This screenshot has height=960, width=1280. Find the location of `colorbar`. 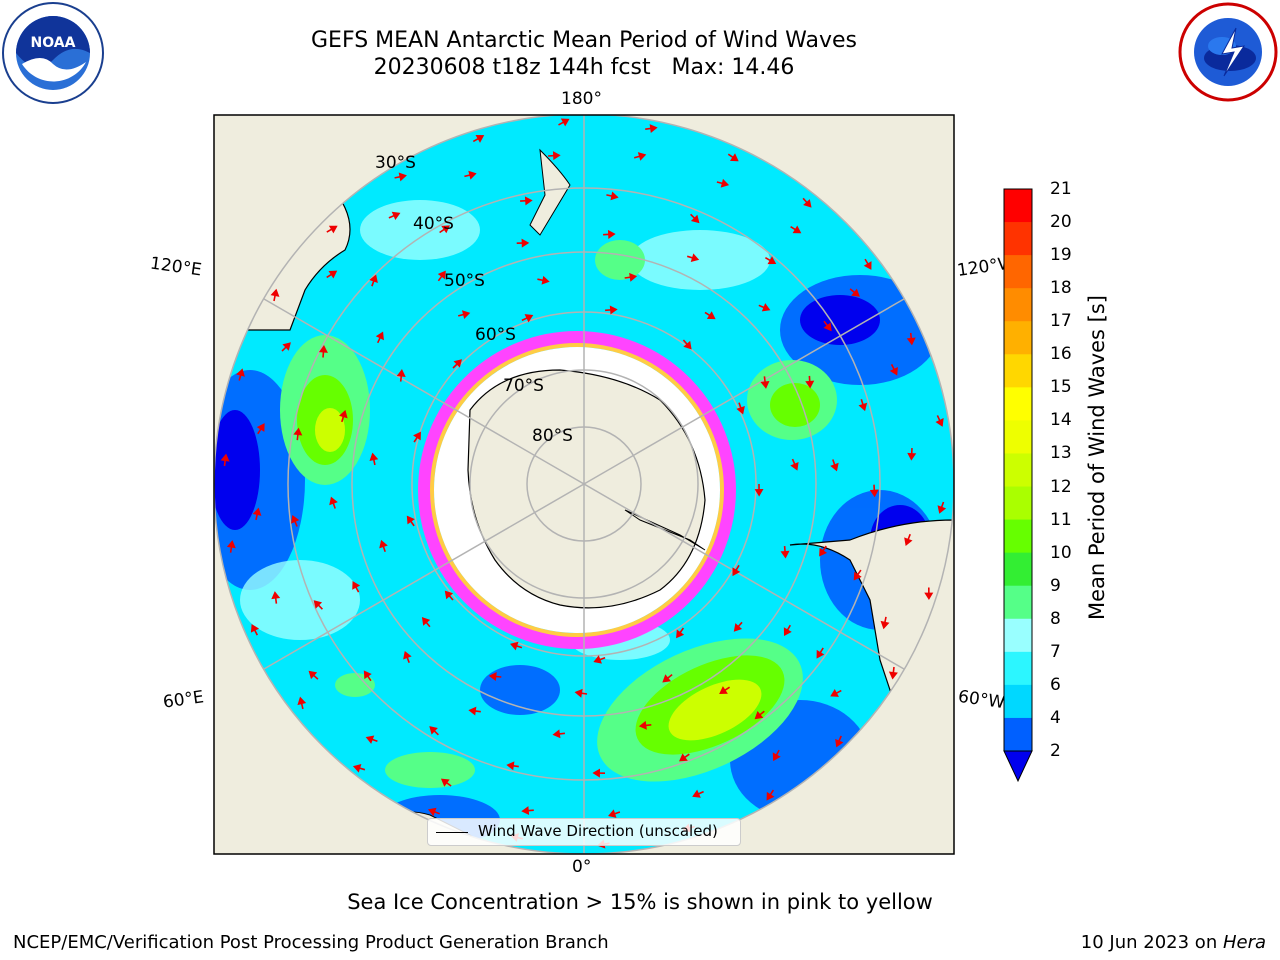

colorbar is located at coordinates (1018, 485).